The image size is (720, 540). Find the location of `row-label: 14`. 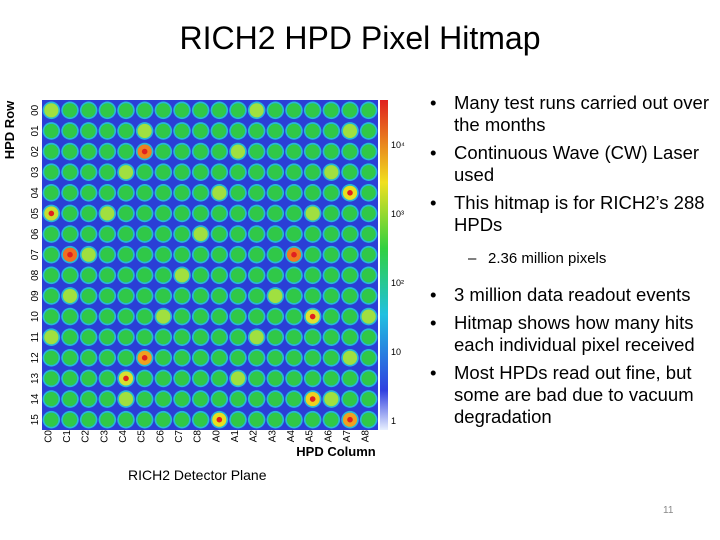

row-label: 14 is located at coordinates (35, 399).